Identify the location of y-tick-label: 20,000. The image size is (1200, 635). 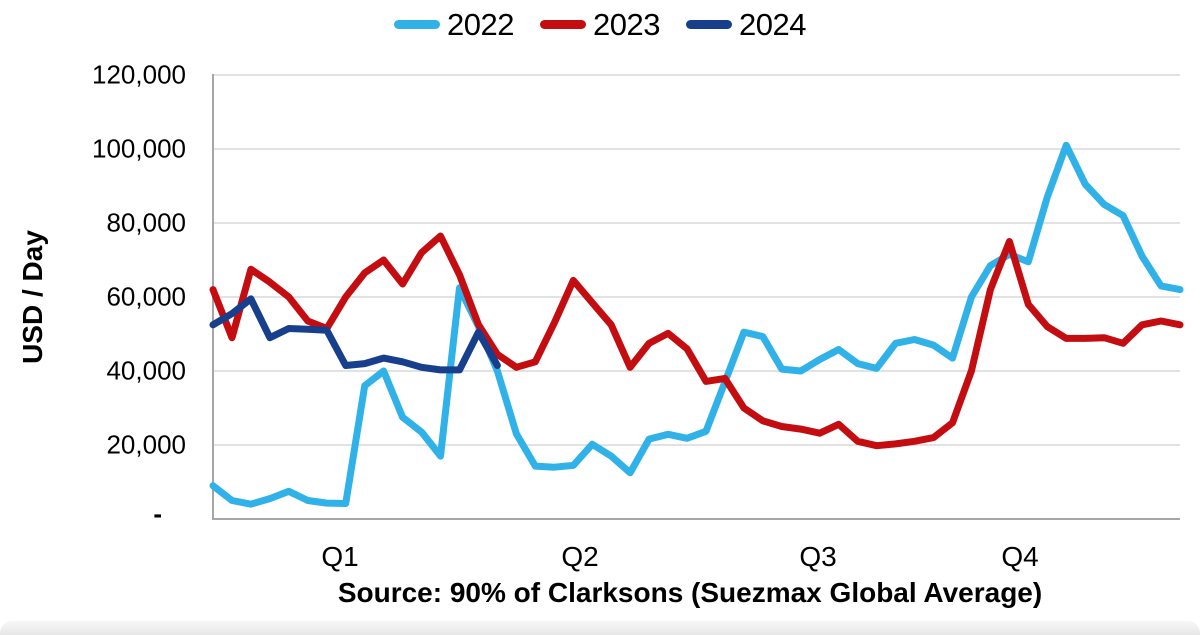
(146, 444).